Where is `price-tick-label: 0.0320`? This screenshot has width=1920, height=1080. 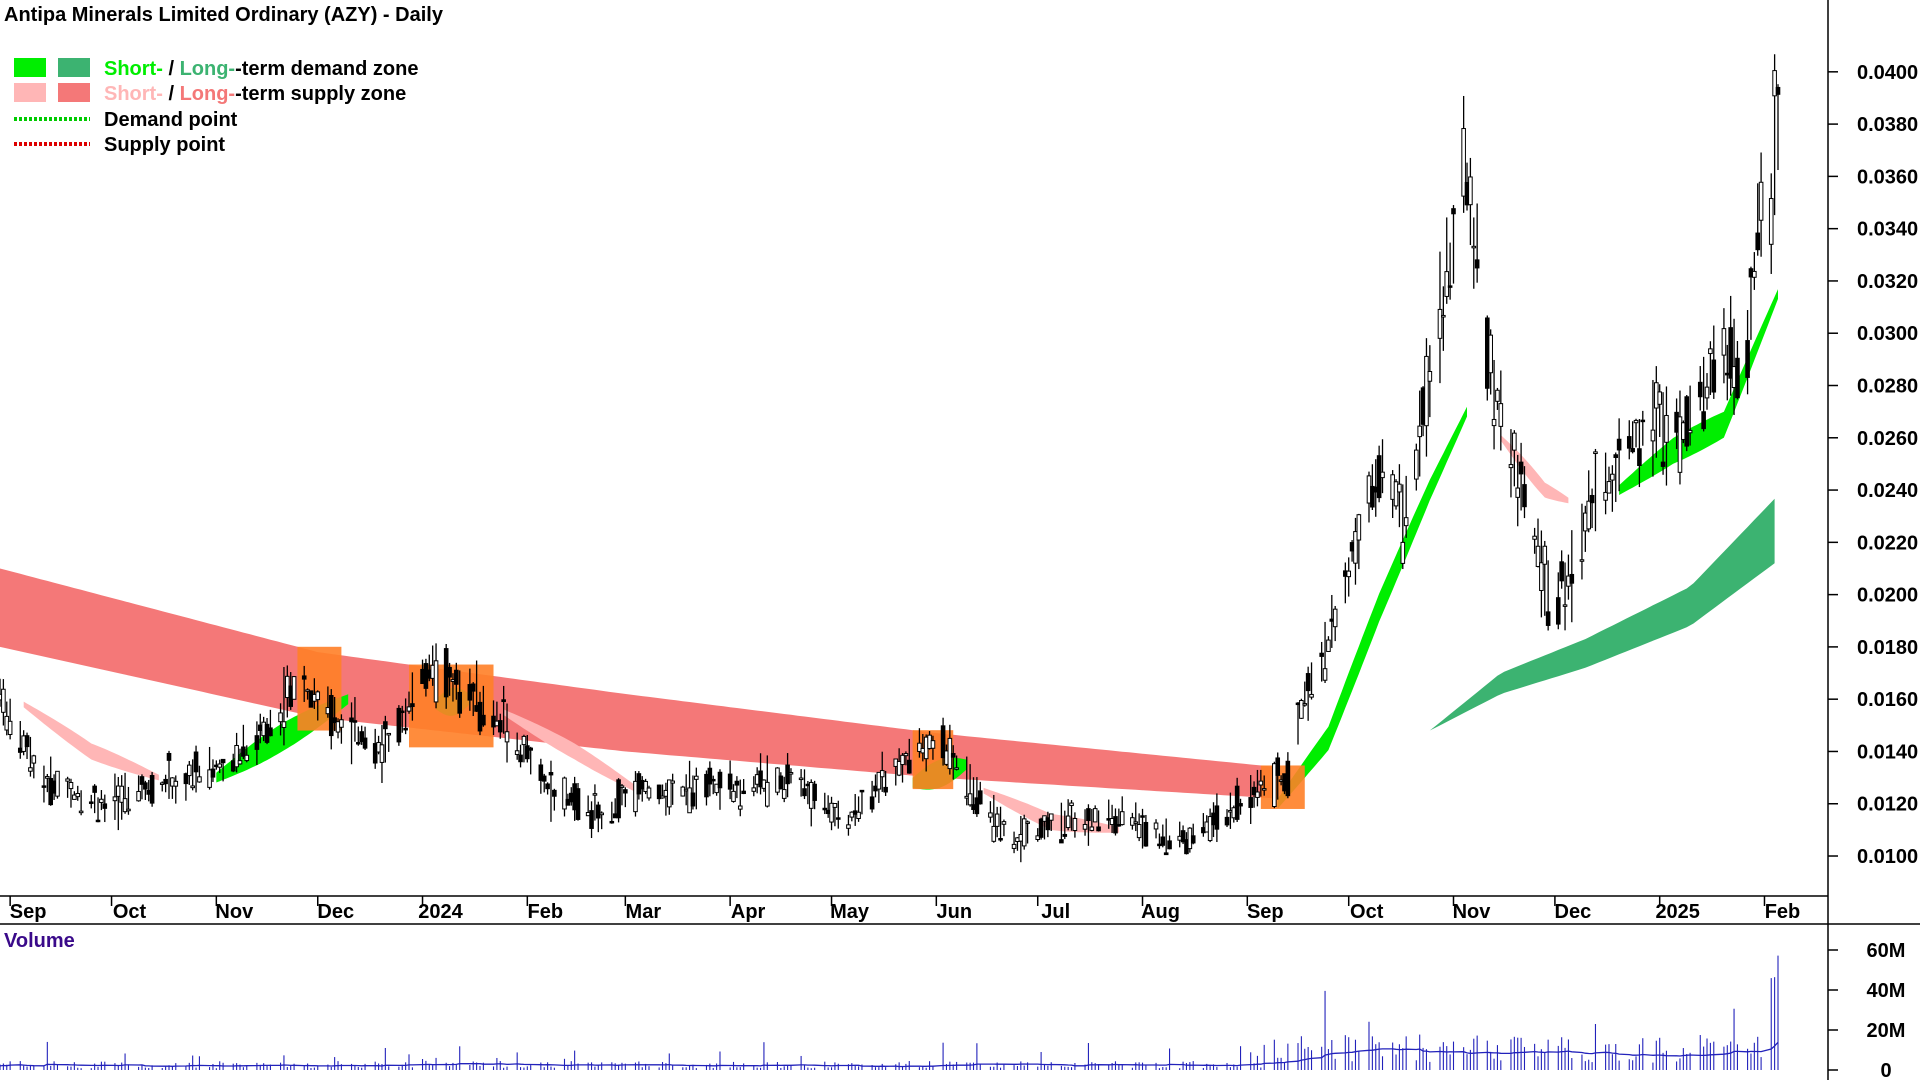
price-tick-label: 0.0320 is located at coordinates (1887, 282).